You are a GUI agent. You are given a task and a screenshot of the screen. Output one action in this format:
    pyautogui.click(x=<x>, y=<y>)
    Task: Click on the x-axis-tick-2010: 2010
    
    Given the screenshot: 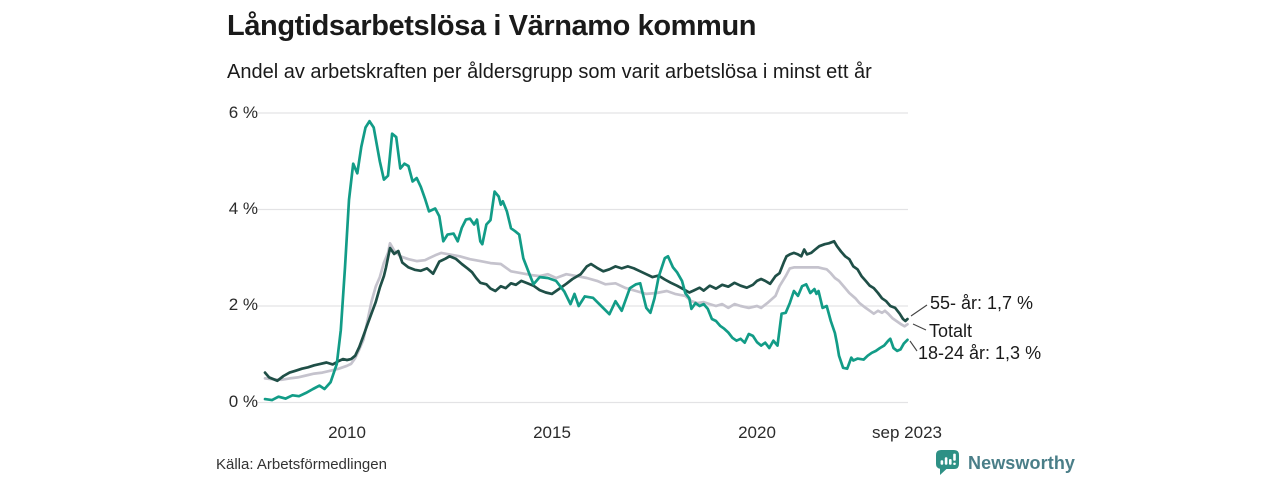 What is the action you would take?
    pyautogui.click(x=347, y=432)
    